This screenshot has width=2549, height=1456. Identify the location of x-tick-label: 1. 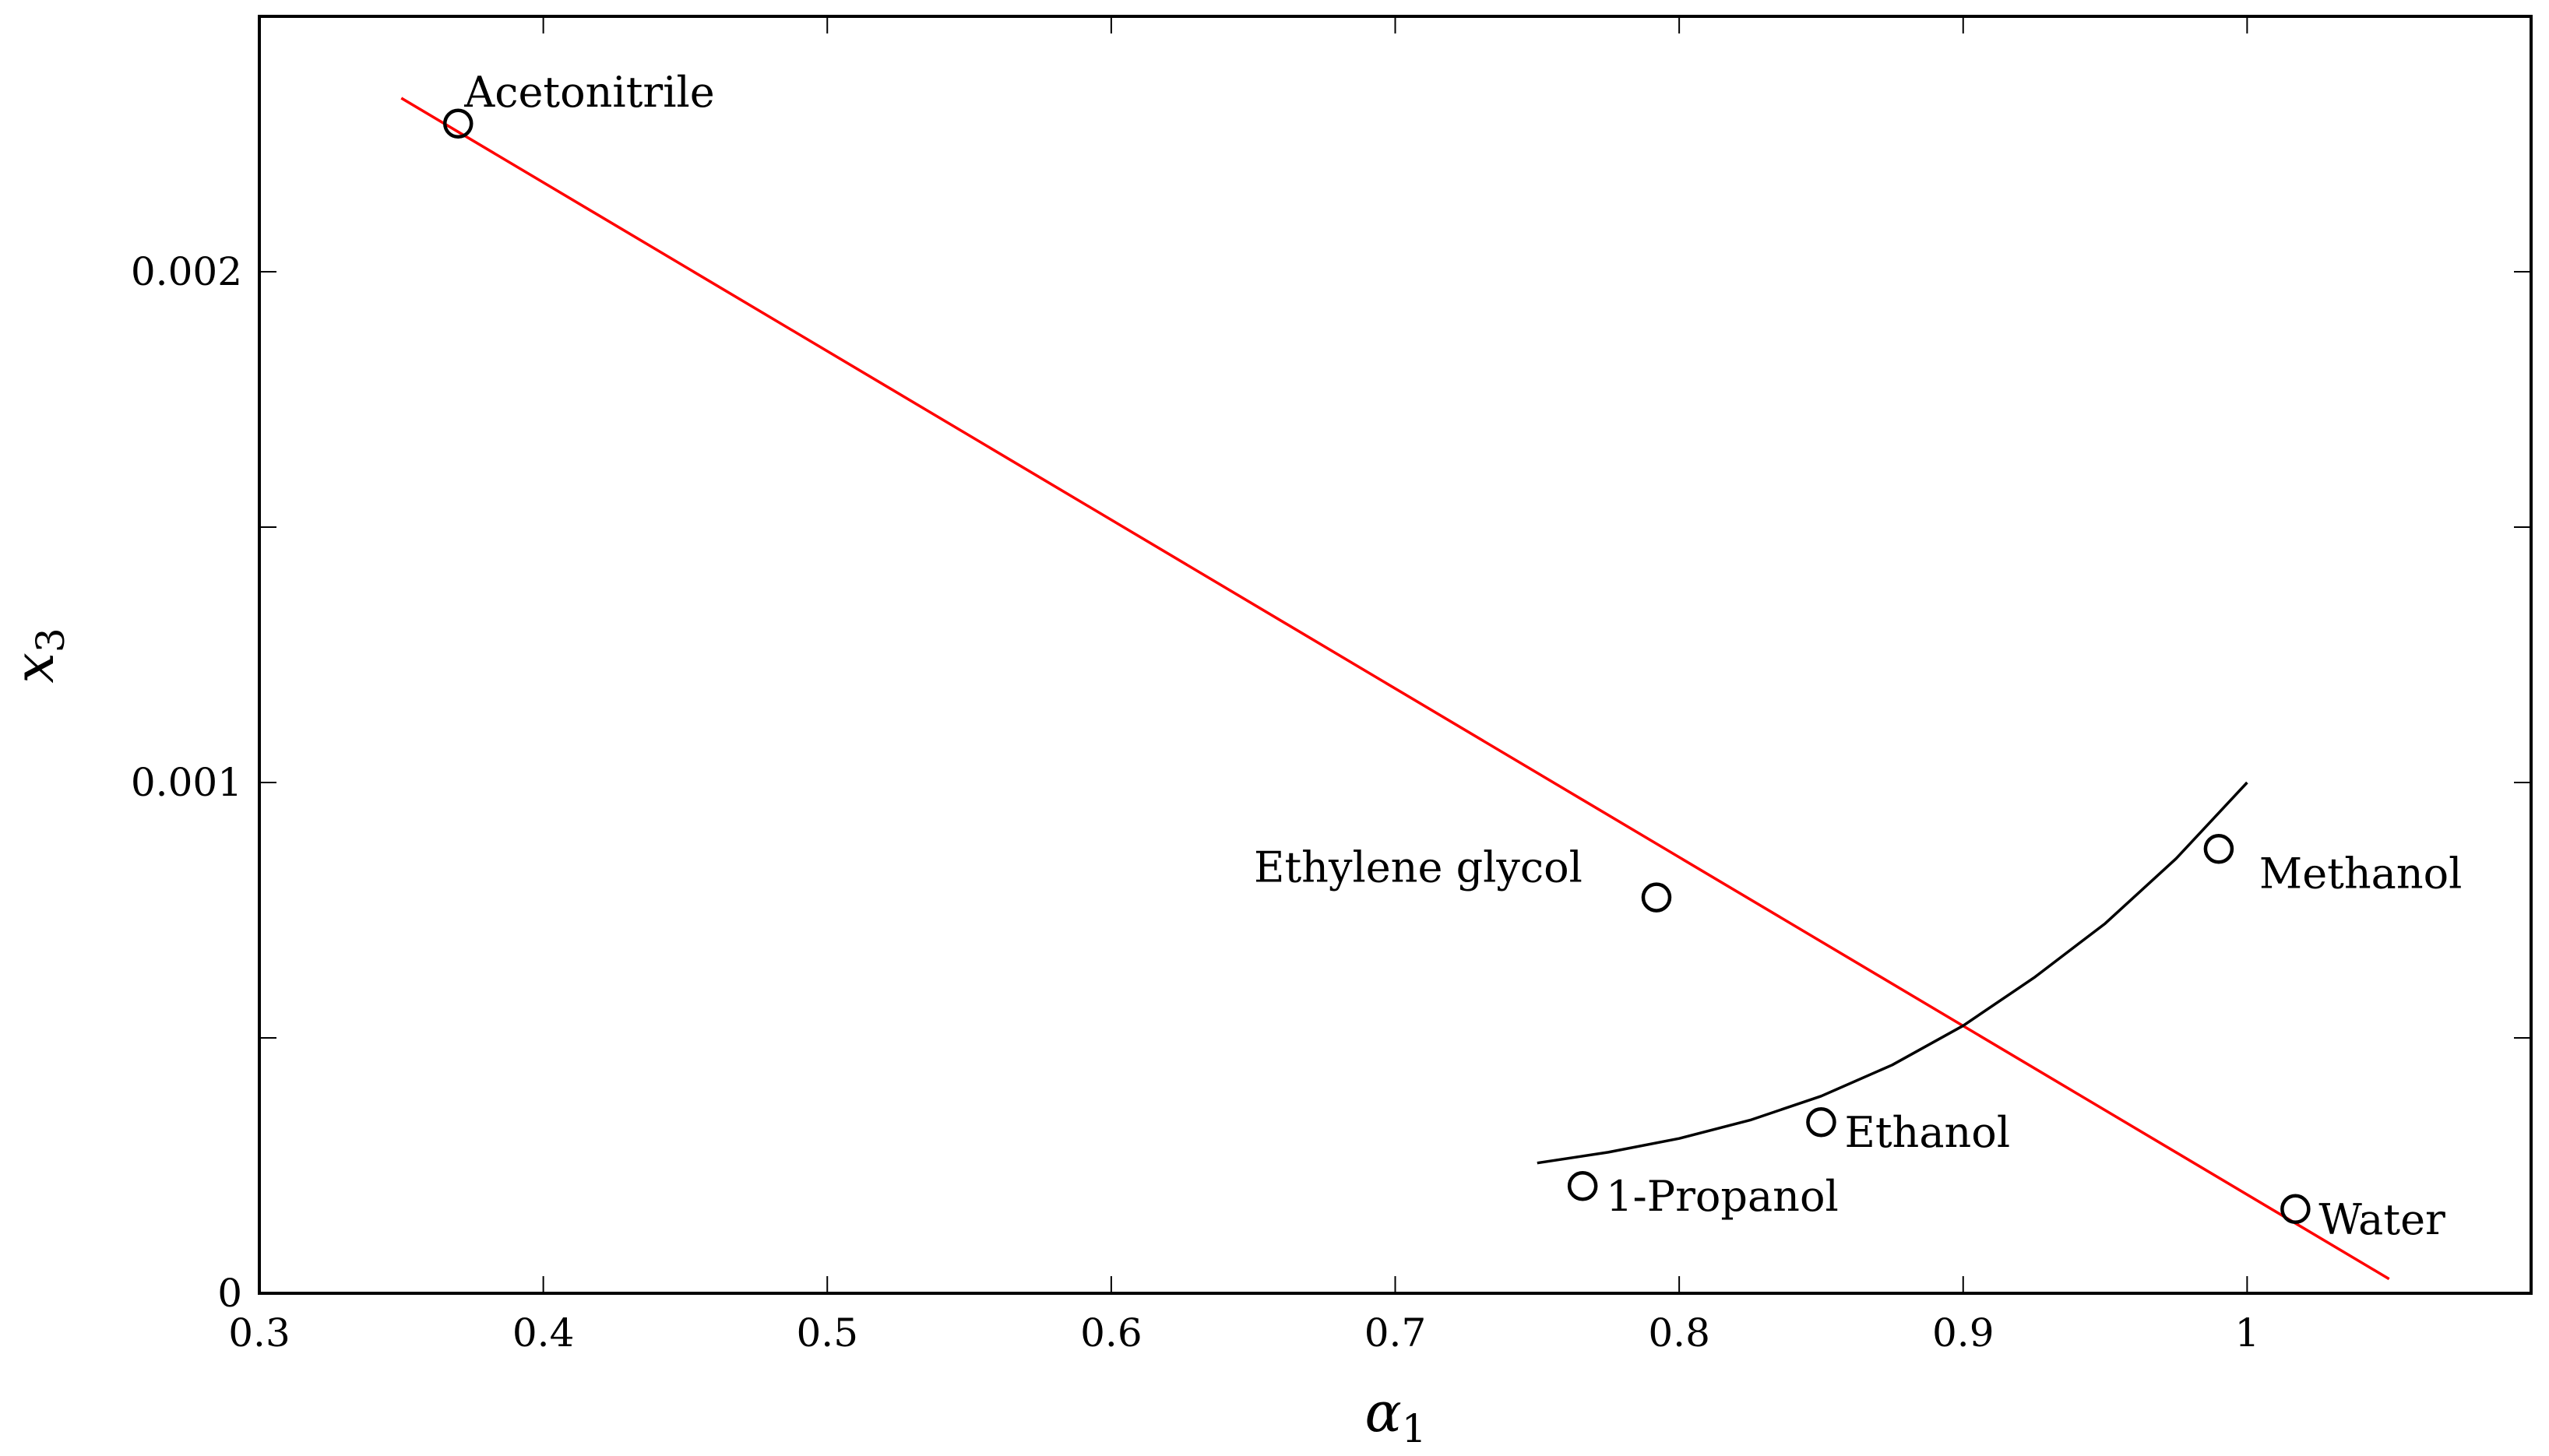
(2246, 1333).